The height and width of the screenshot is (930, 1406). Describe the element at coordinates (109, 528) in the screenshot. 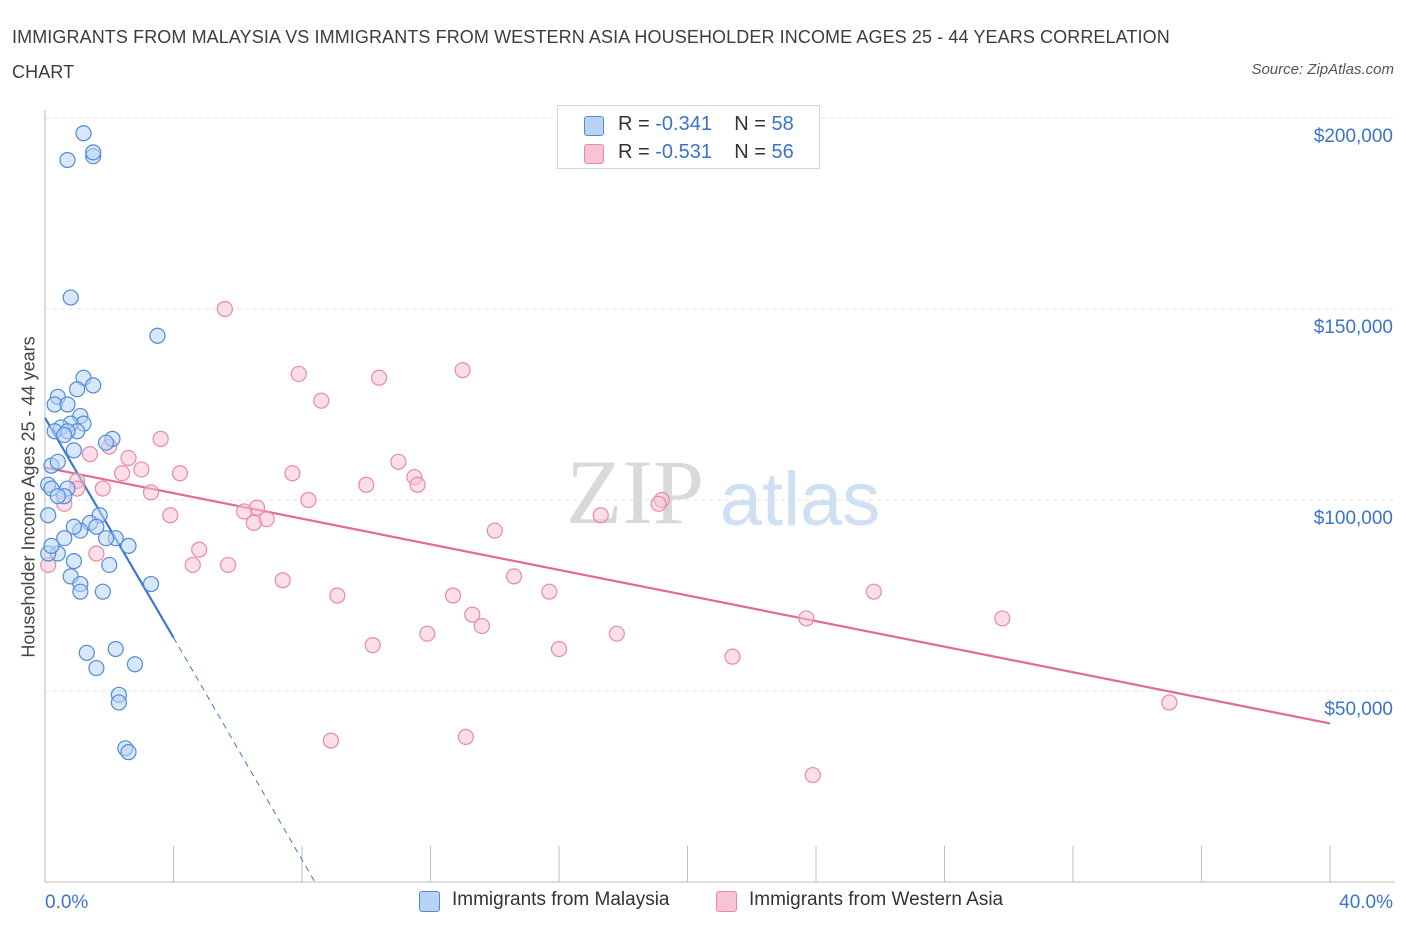

I see `trend-line-malaysia` at that location.